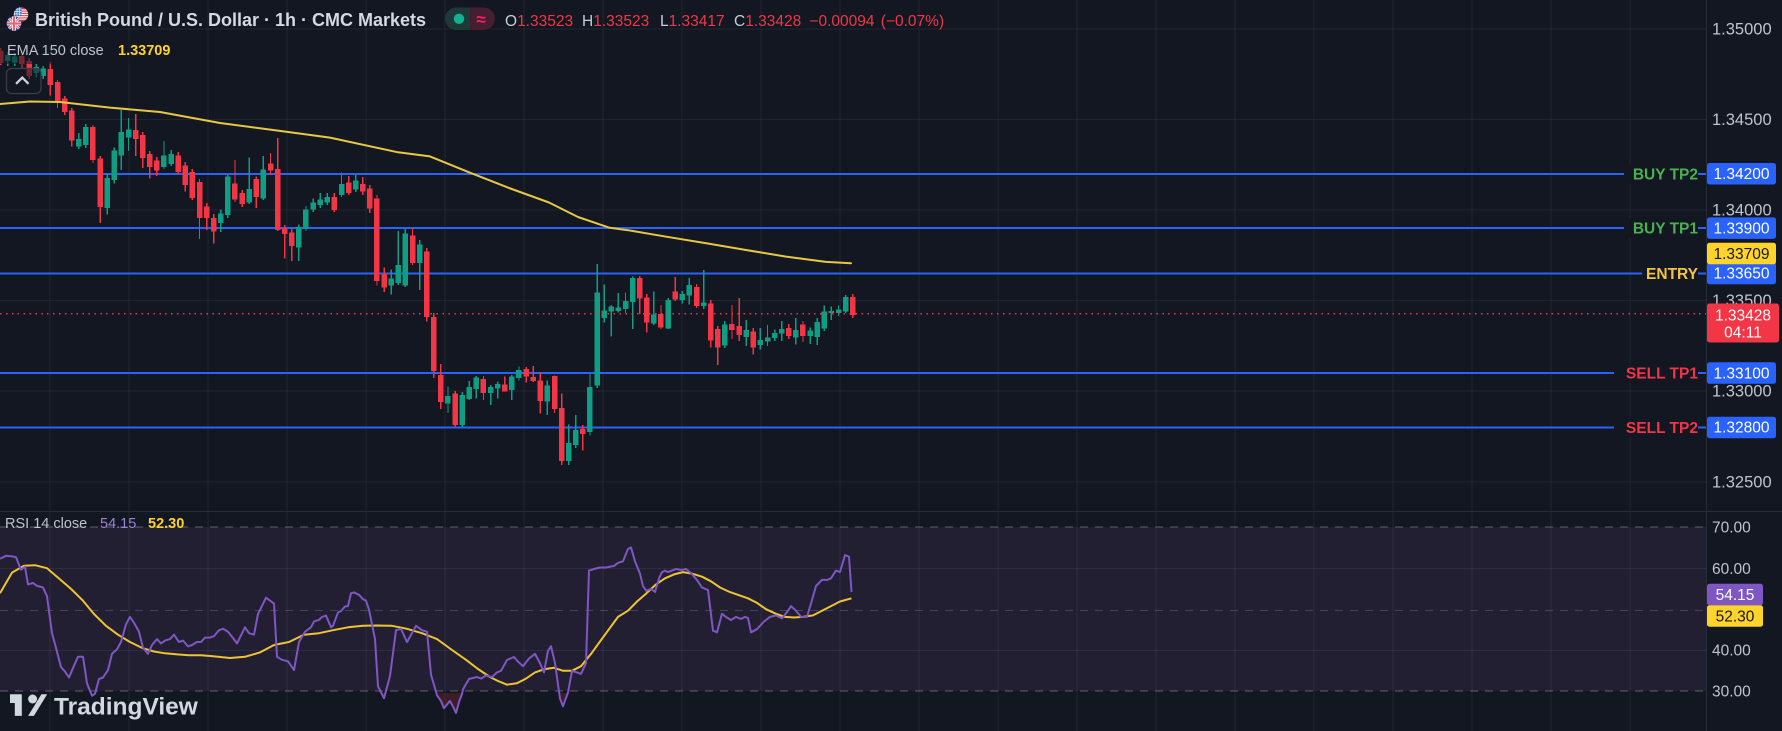  Describe the element at coordinates (1742, 211) in the screenshot. I see `svg-text: 1.34000` at that location.